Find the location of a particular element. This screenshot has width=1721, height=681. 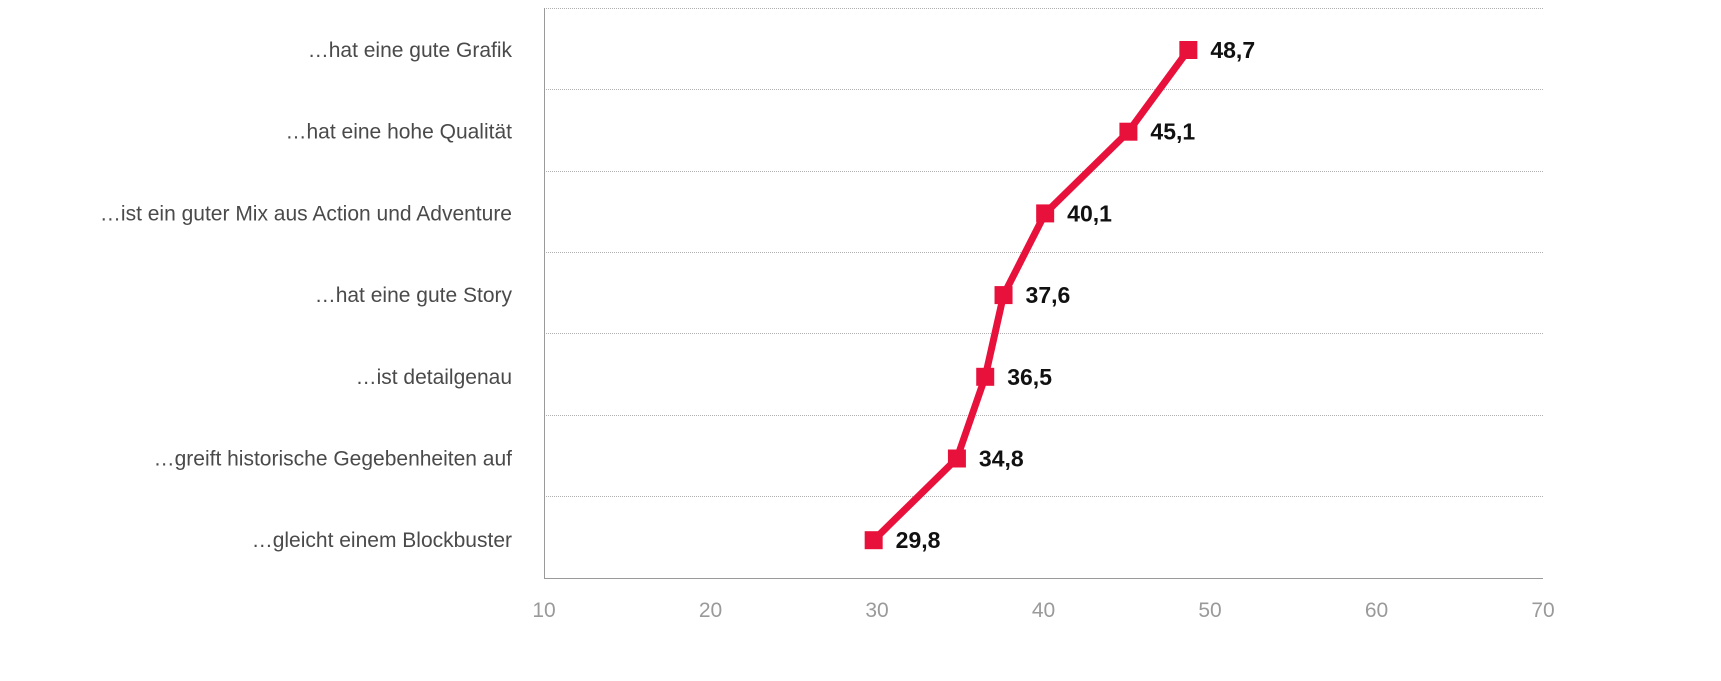

x-tick-label: 40 is located at coordinates (1043, 610).